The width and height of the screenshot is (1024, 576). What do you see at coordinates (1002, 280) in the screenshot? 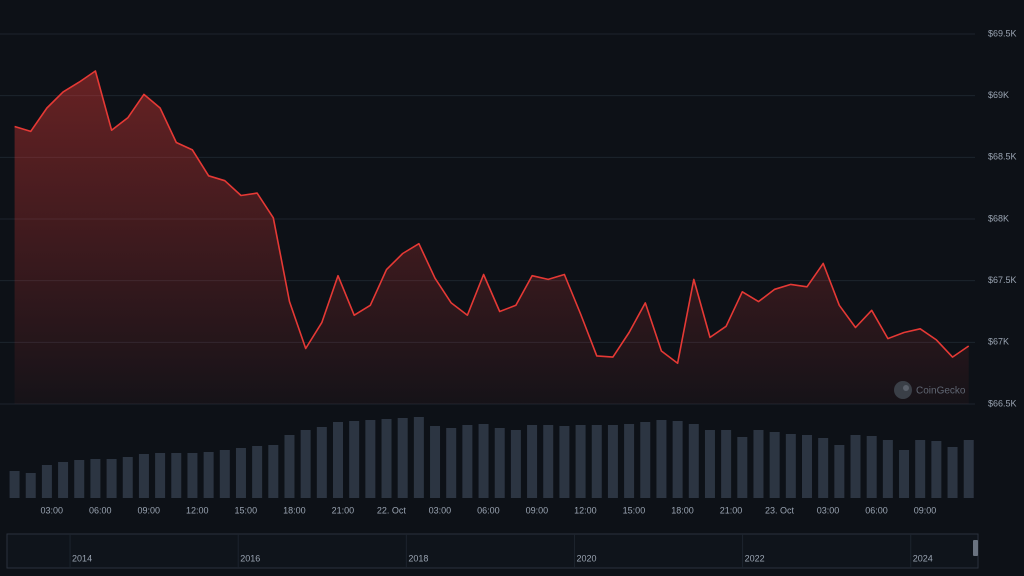
I see `y-tick-label: $67.5K` at bounding box center [1002, 280].